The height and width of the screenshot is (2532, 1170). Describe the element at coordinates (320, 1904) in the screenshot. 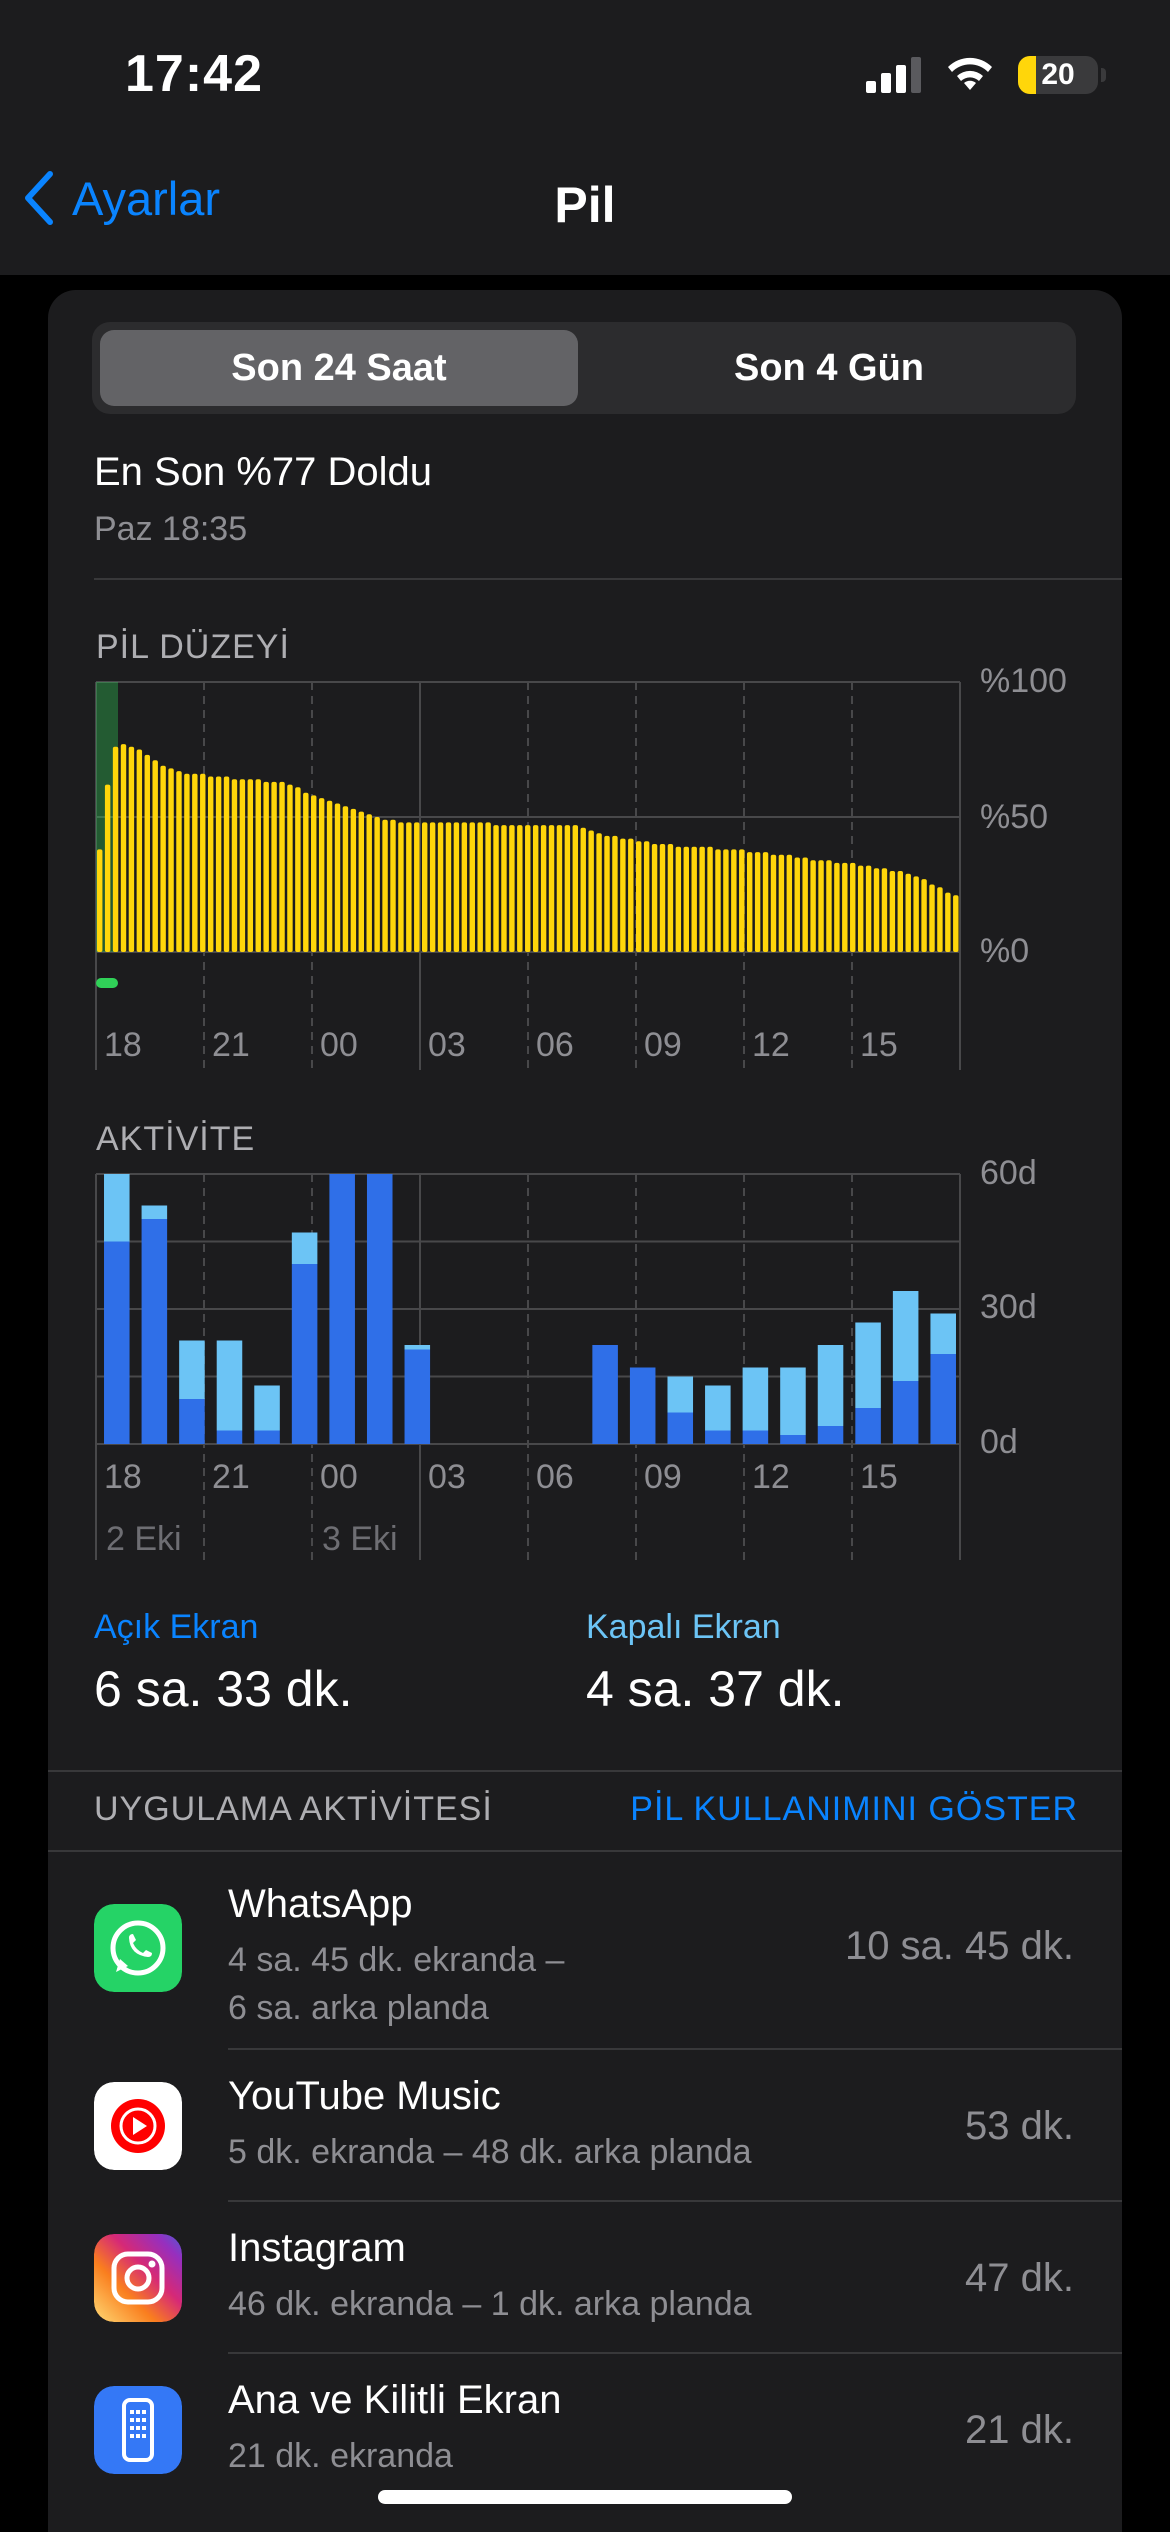

I see `app-name: WhatsApp` at that location.